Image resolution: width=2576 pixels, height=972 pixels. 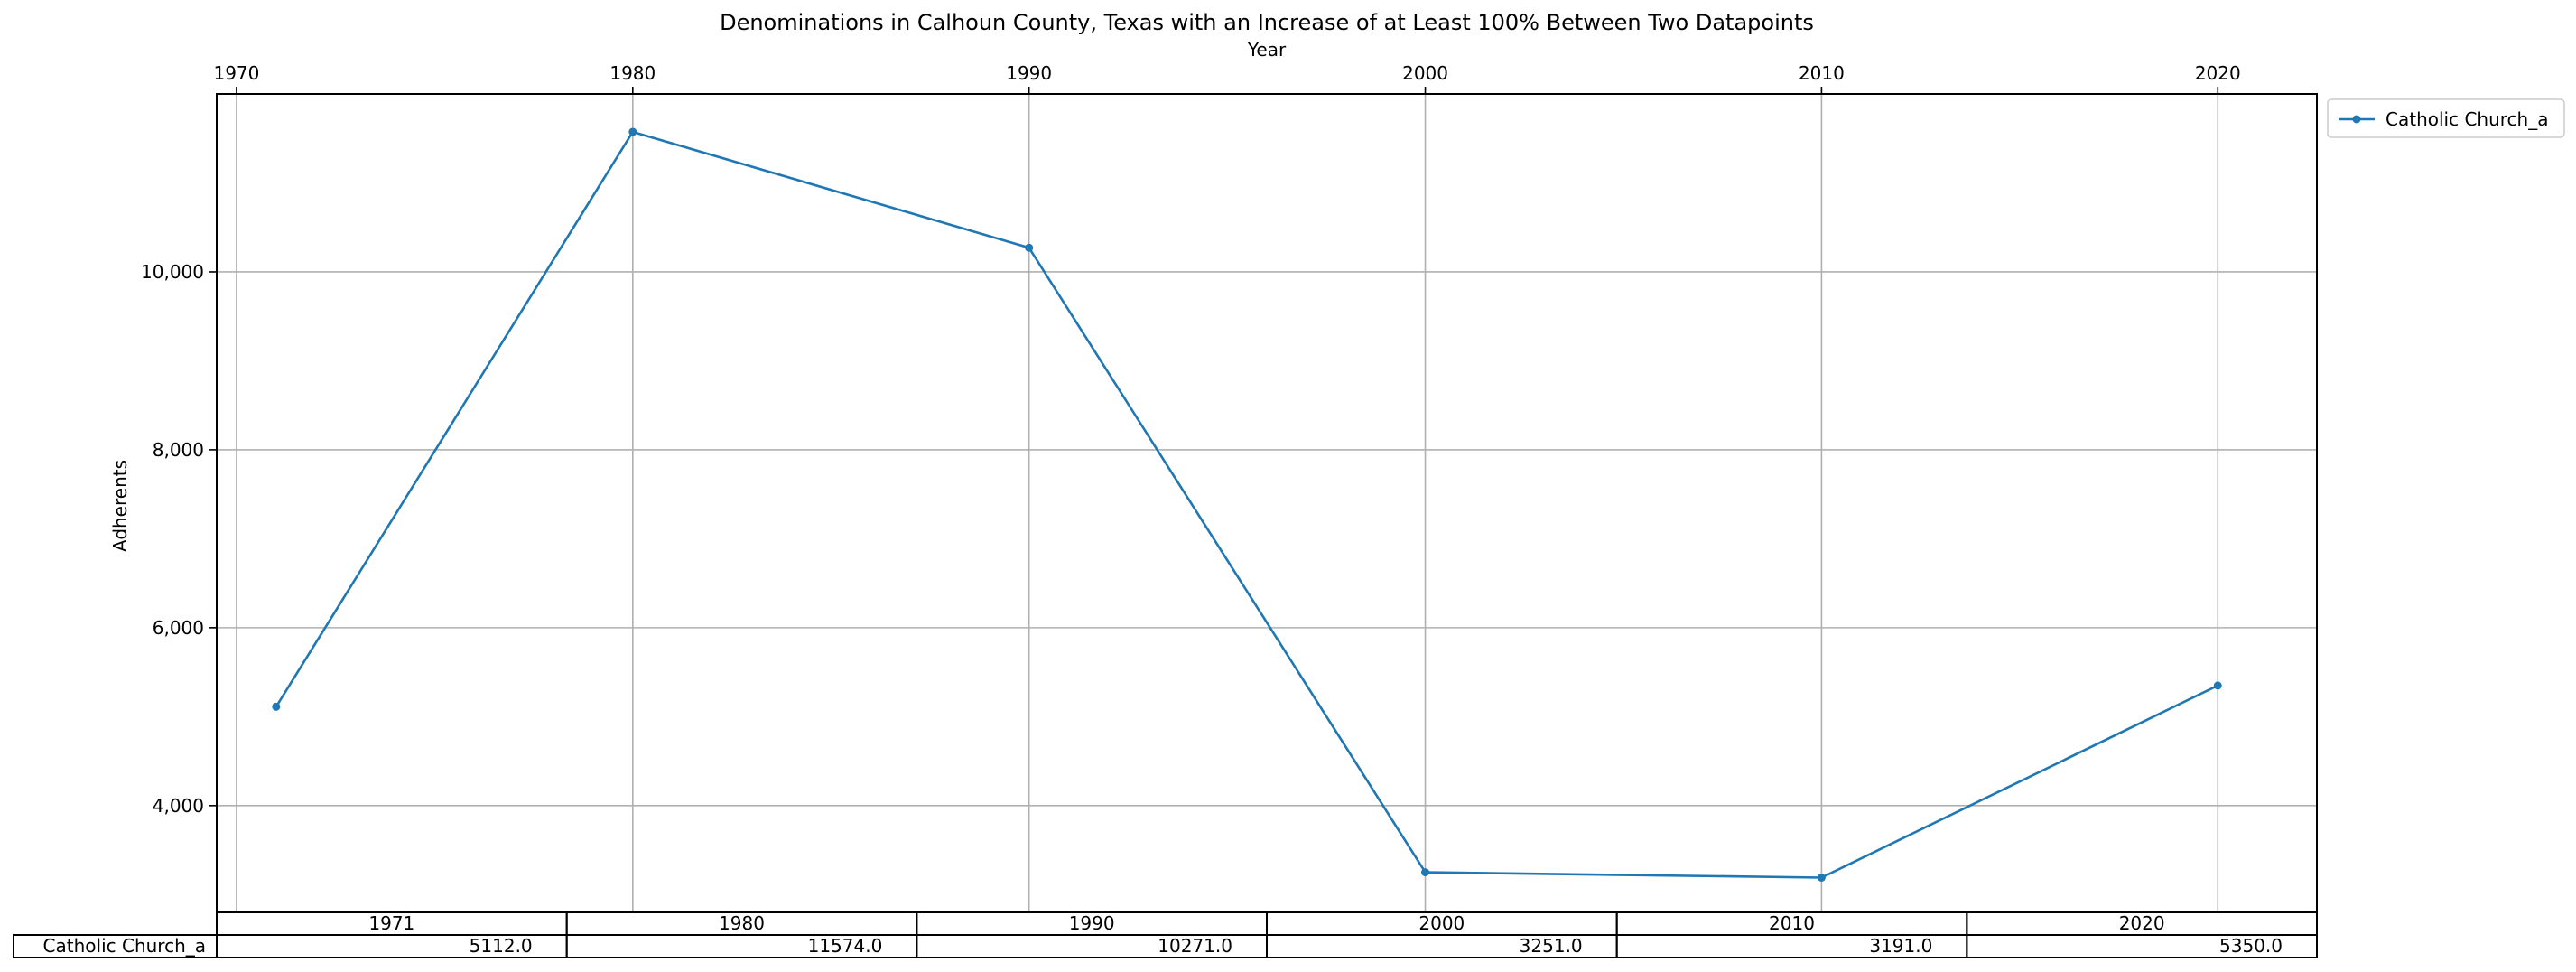 What do you see at coordinates (391, 923) in the screenshot?
I see `table-column-header: 1971` at bounding box center [391, 923].